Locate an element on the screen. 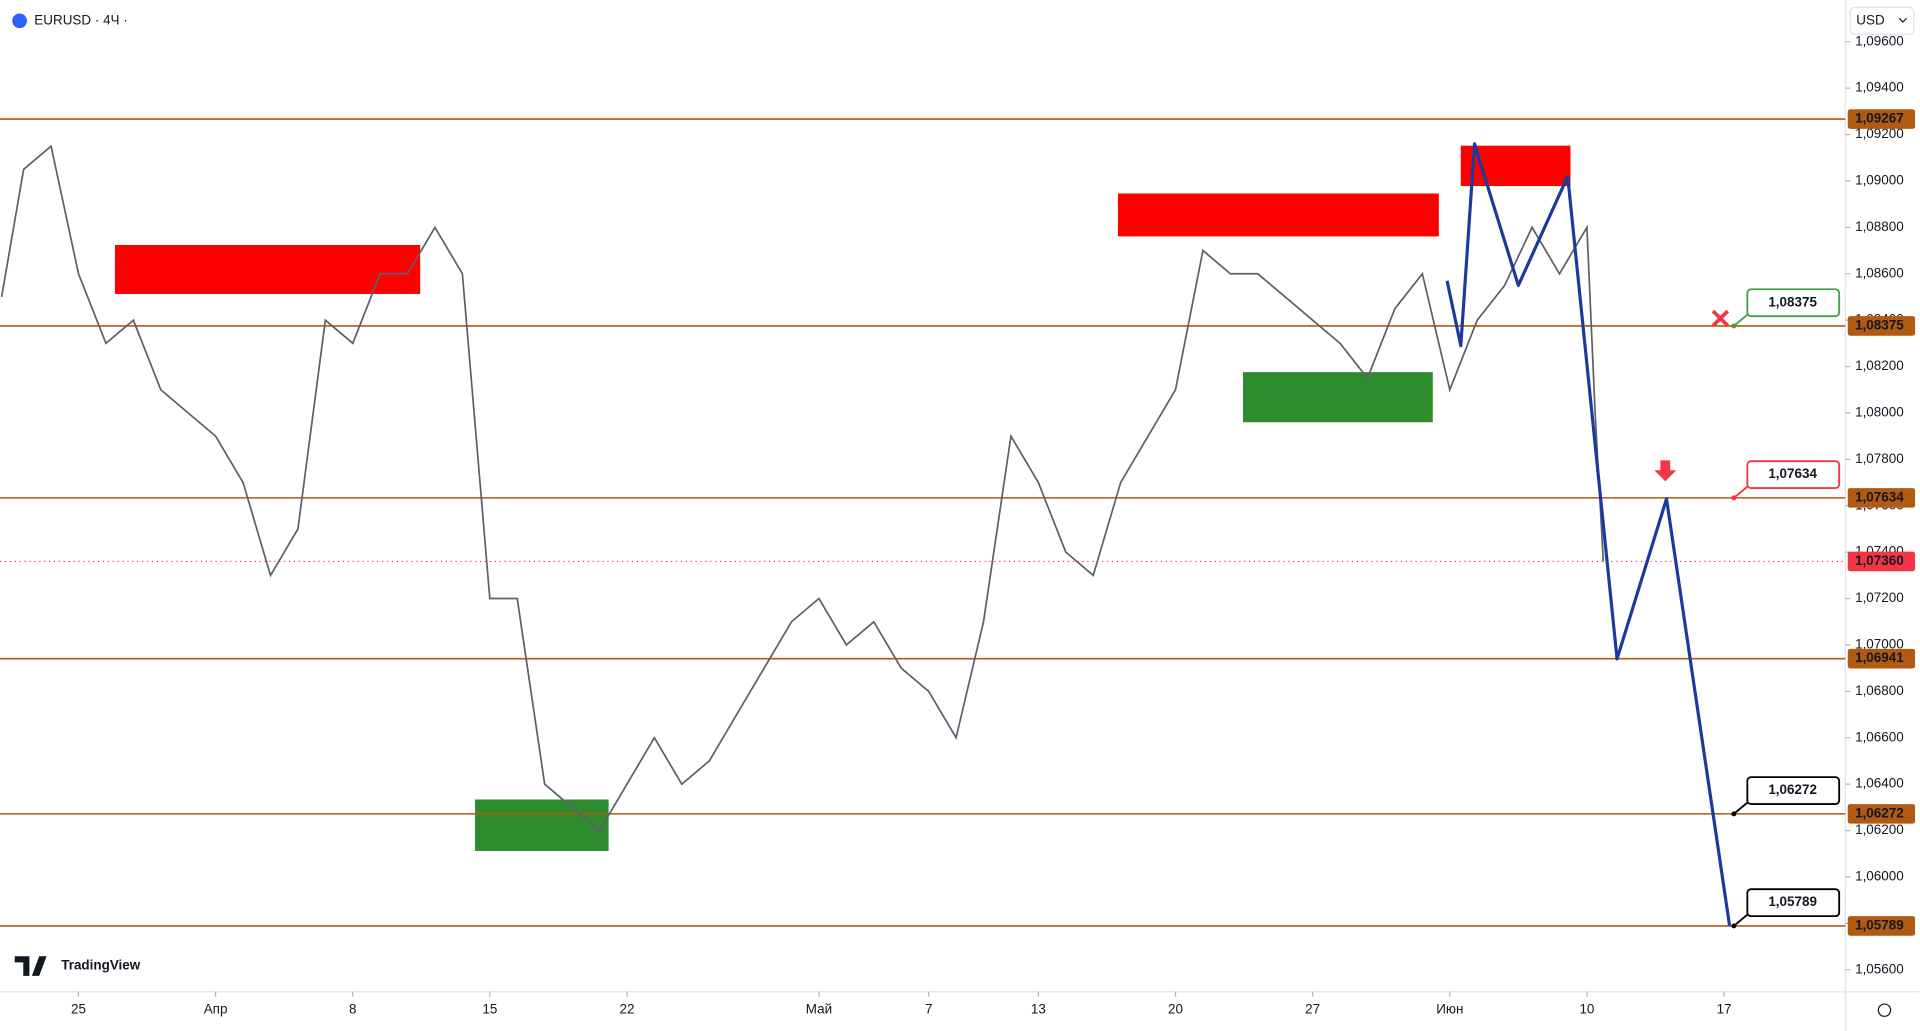 Image resolution: width=1920 pixels, height=1031 pixels. brand-mark is located at coordinates (30, 966).